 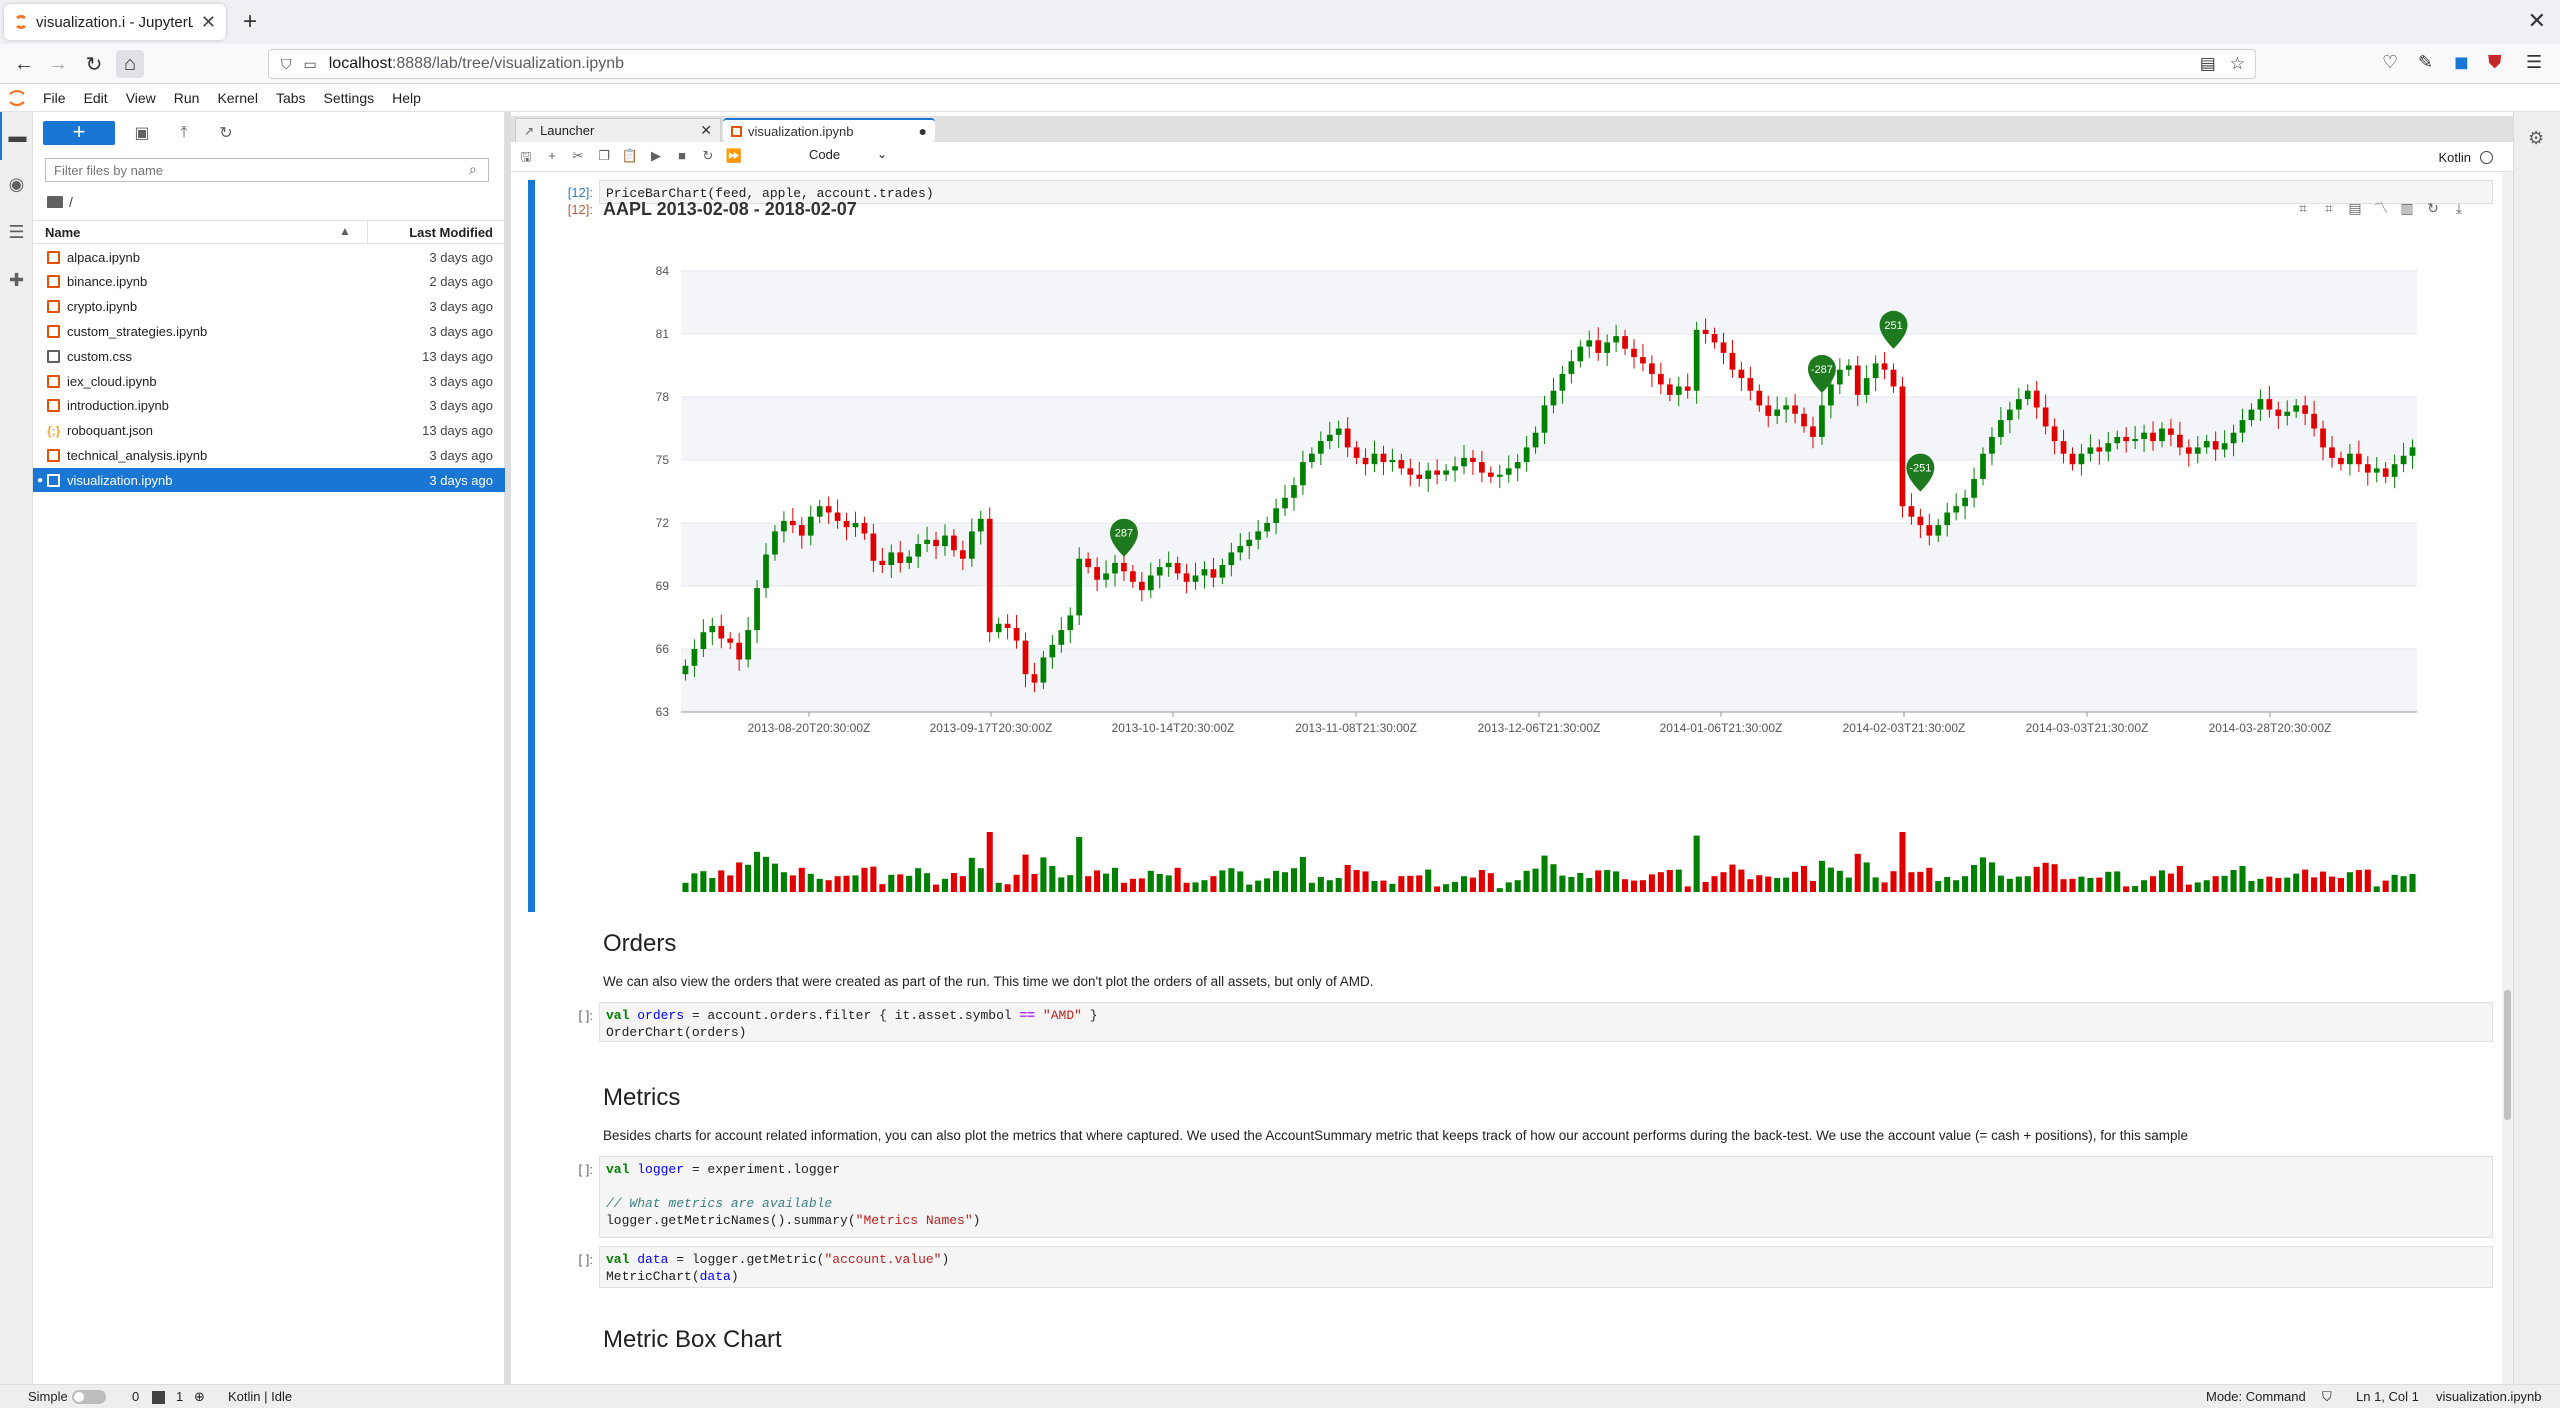 I want to click on panel-splitter, so click(x=508, y=748).